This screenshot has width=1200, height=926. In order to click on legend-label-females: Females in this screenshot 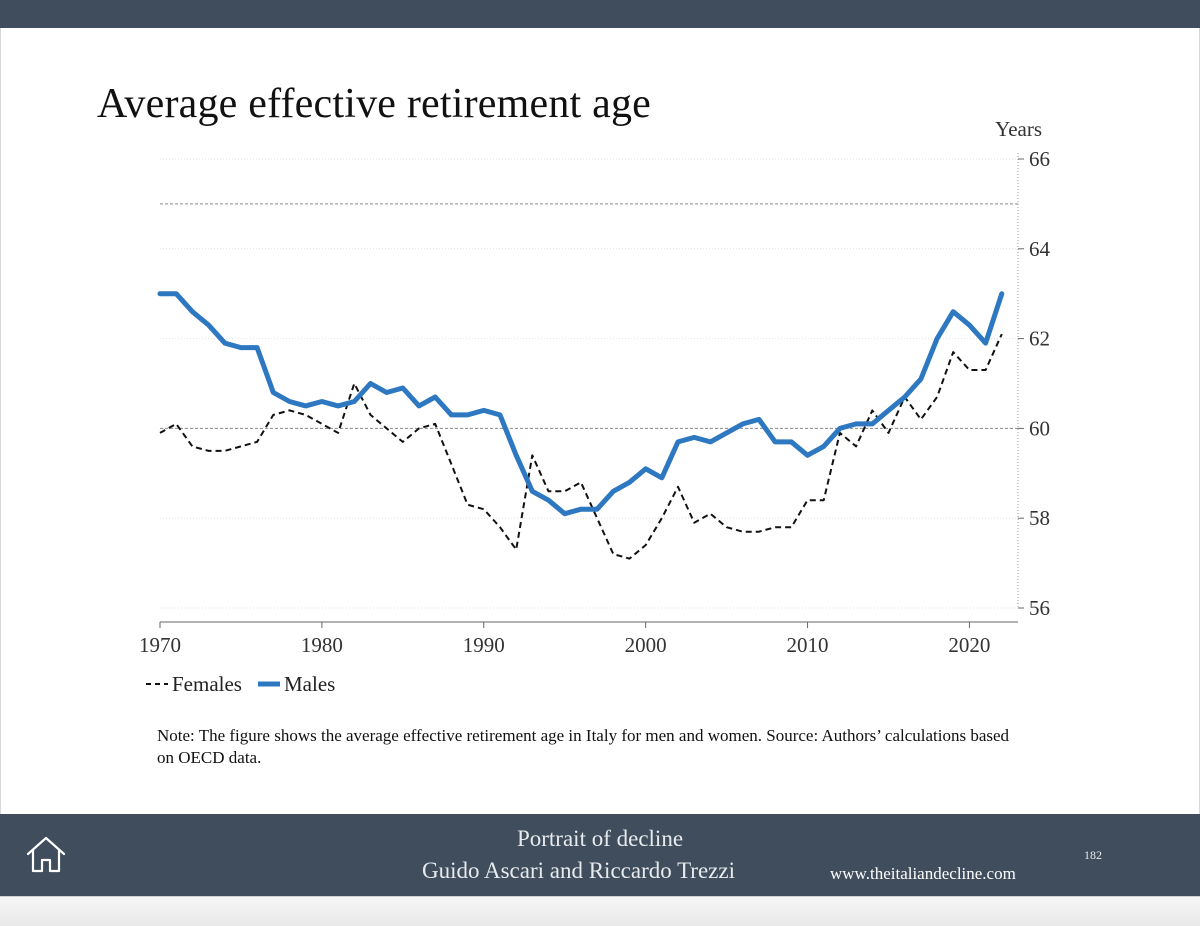, I will do `click(207, 684)`.